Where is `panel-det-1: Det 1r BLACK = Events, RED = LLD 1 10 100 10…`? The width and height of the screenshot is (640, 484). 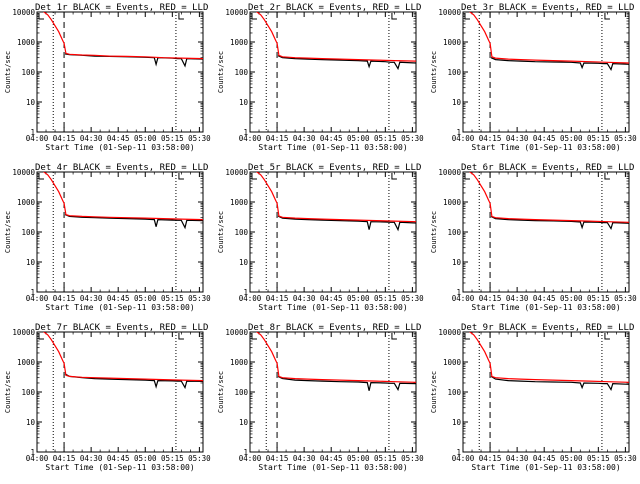 panel-det-1: Det 1r BLACK = Events, RED = LLD 1 10 100 10… is located at coordinates (107, 77).